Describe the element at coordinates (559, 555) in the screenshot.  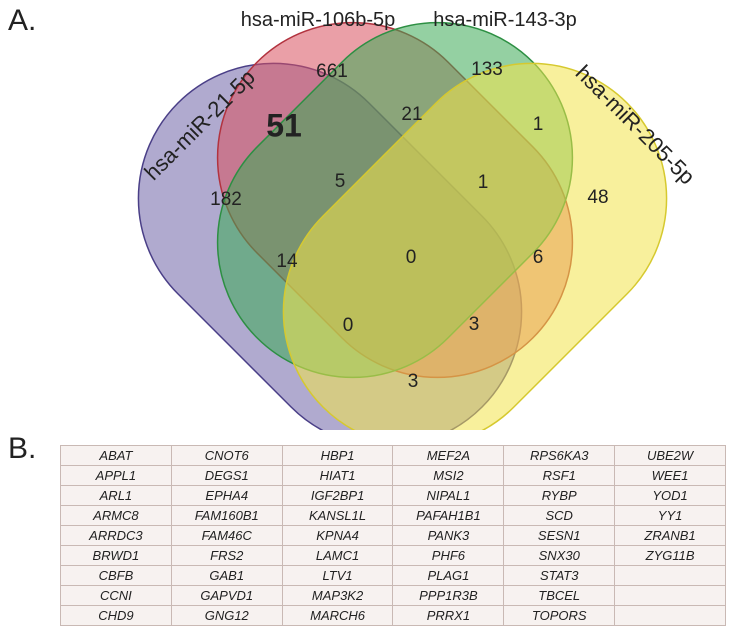
I see `gene-cell: SNX30` at that location.